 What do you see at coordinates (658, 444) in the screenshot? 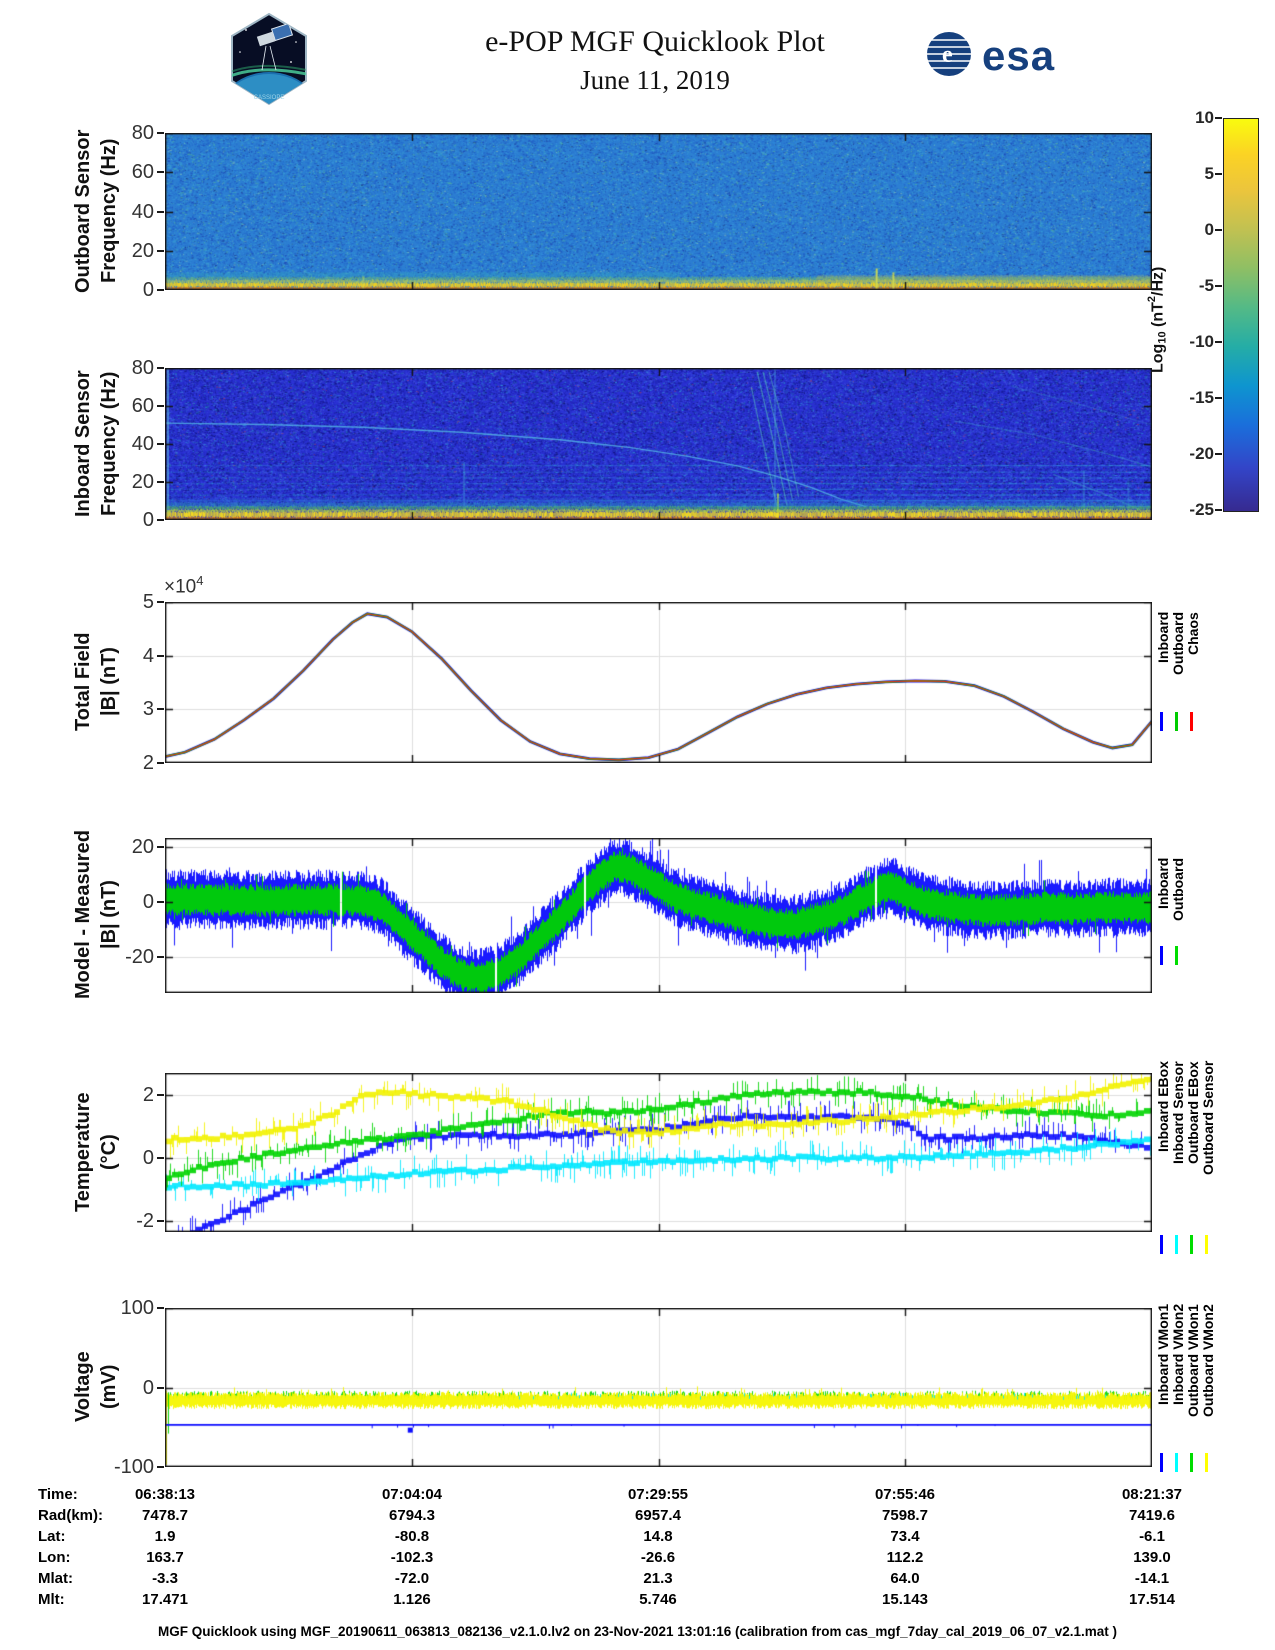
I see `inboard-spectrogram-canvas` at bounding box center [658, 444].